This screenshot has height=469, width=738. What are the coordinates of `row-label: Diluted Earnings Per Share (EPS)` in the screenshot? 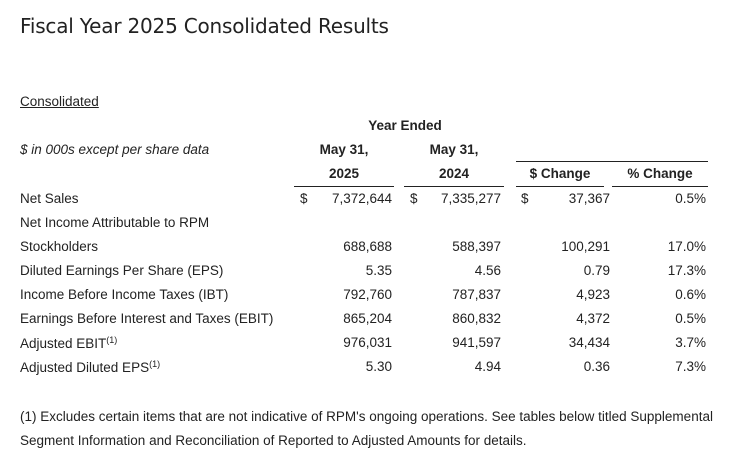 It's located at (122, 270).